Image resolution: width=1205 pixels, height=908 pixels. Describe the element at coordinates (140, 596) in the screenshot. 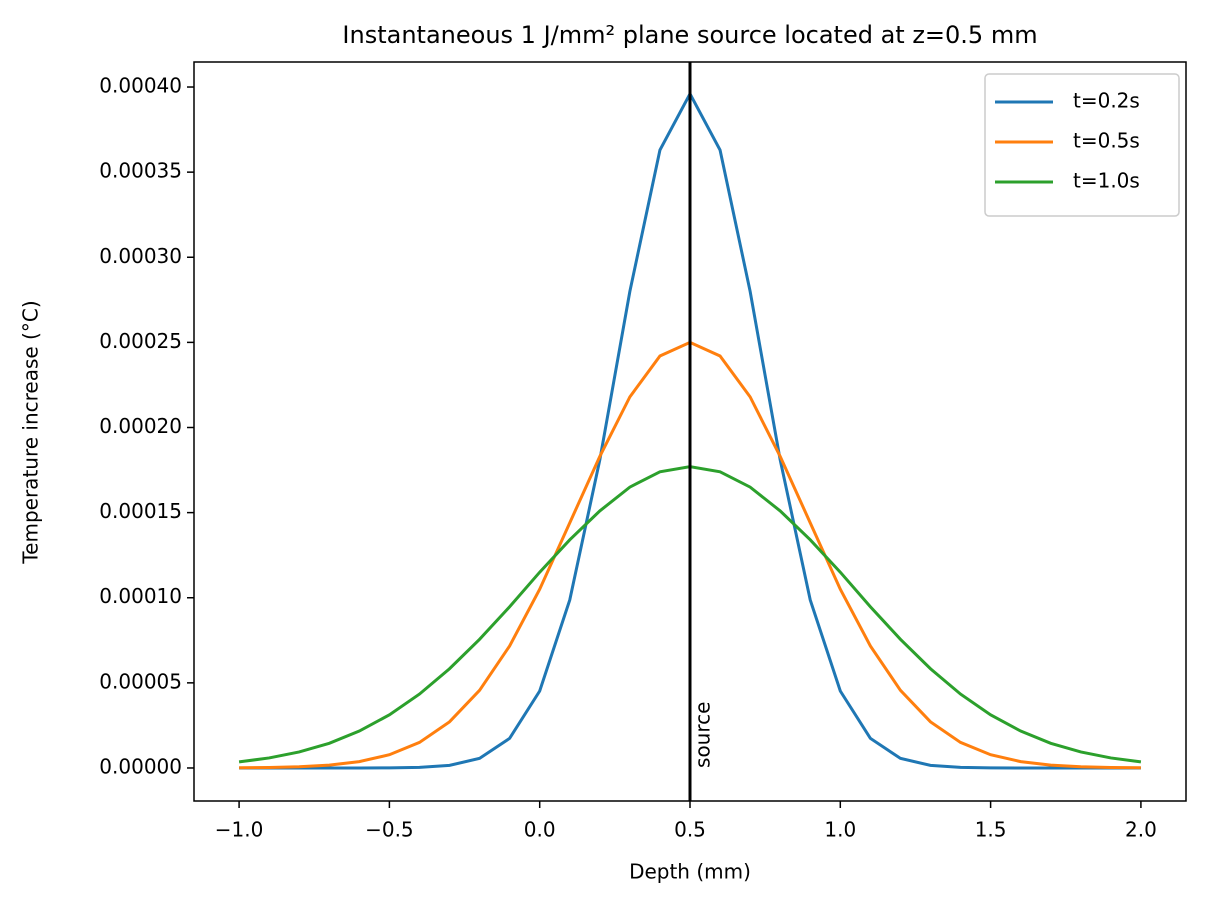

I see `y-tick-label: 0.00010` at that location.